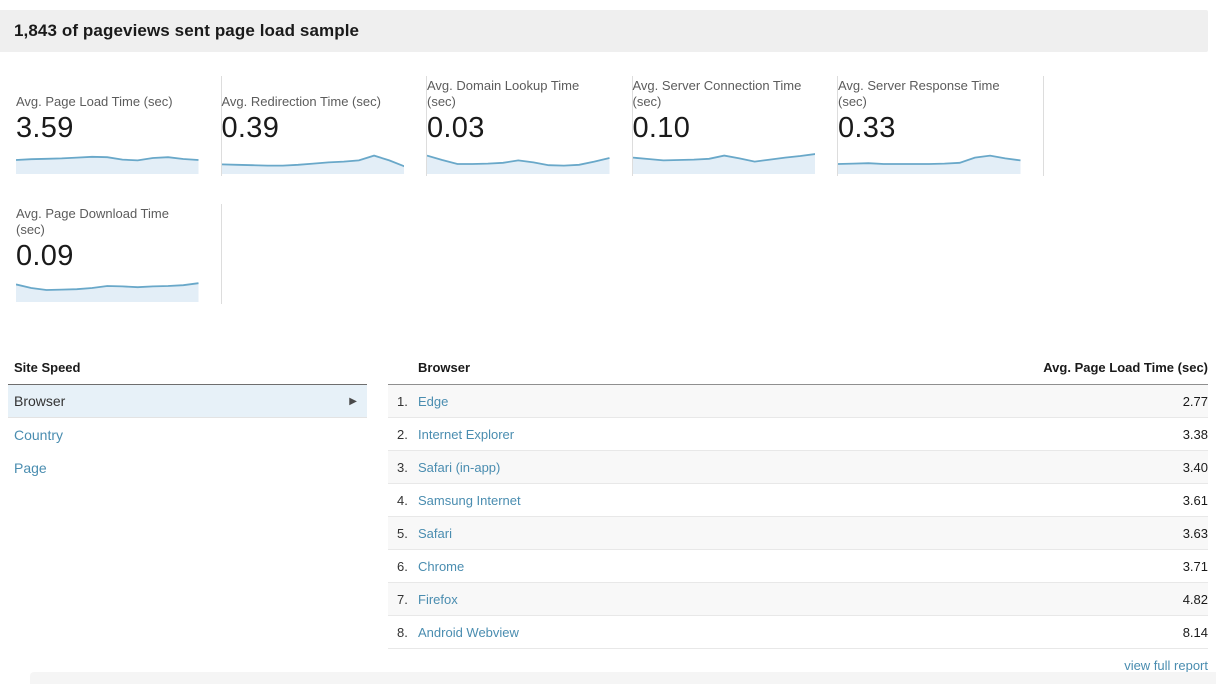 The width and height of the screenshot is (1216, 684). I want to click on table-row: 7. Firefox 4.82, so click(798, 599).